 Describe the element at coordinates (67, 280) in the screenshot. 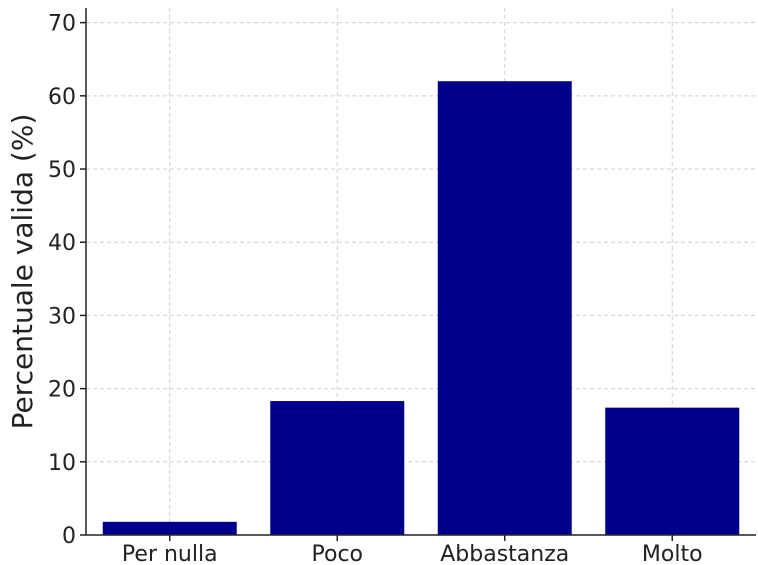

I see `y-axis-ticks: 0 10 20 30 40 50 60 70` at that location.